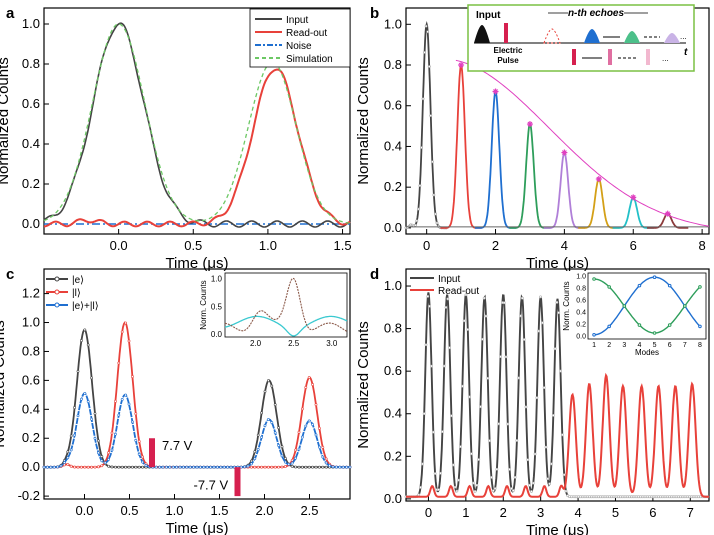  Describe the element at coordinates (193, 245) in the screenshot. I see `x-tick-label: 0.5` at that location.